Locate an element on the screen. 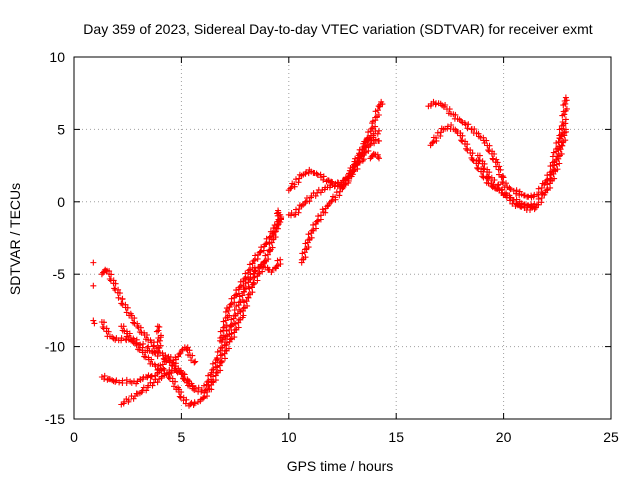 This screenshot has width=640, height=480. y-tick-label: 10 is located at coordinates (57, 57).